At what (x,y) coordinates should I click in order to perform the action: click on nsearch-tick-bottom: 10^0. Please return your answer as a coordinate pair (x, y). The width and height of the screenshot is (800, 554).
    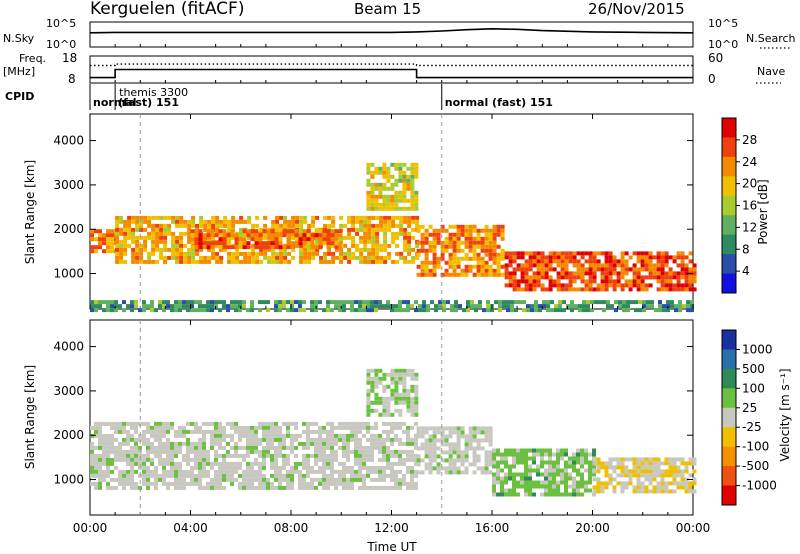
    Looking at the image, I should click on (723, 44).